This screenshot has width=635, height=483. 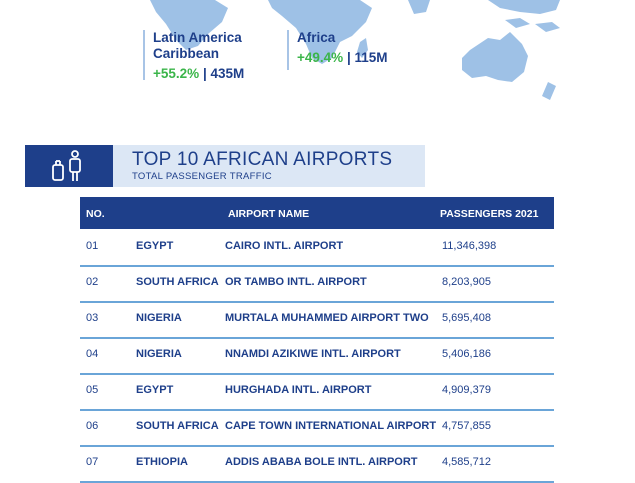 What do you see at coordinates (296, 282) in the screenshot?
I see `row-airport: OR TAMBO INTL. AIRPORT` at bounding box center [296, 282].